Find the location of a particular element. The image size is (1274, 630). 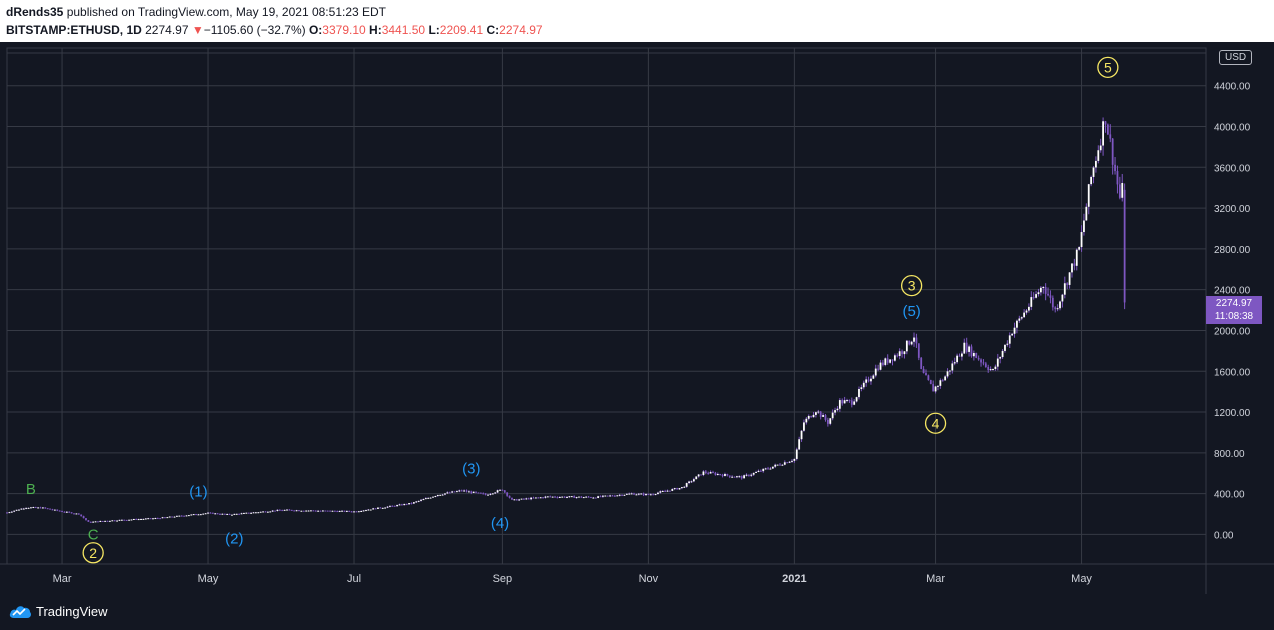

symbol-label: BITSTAMP:ETHUSD, 1D is located at coordinates (74, 30).